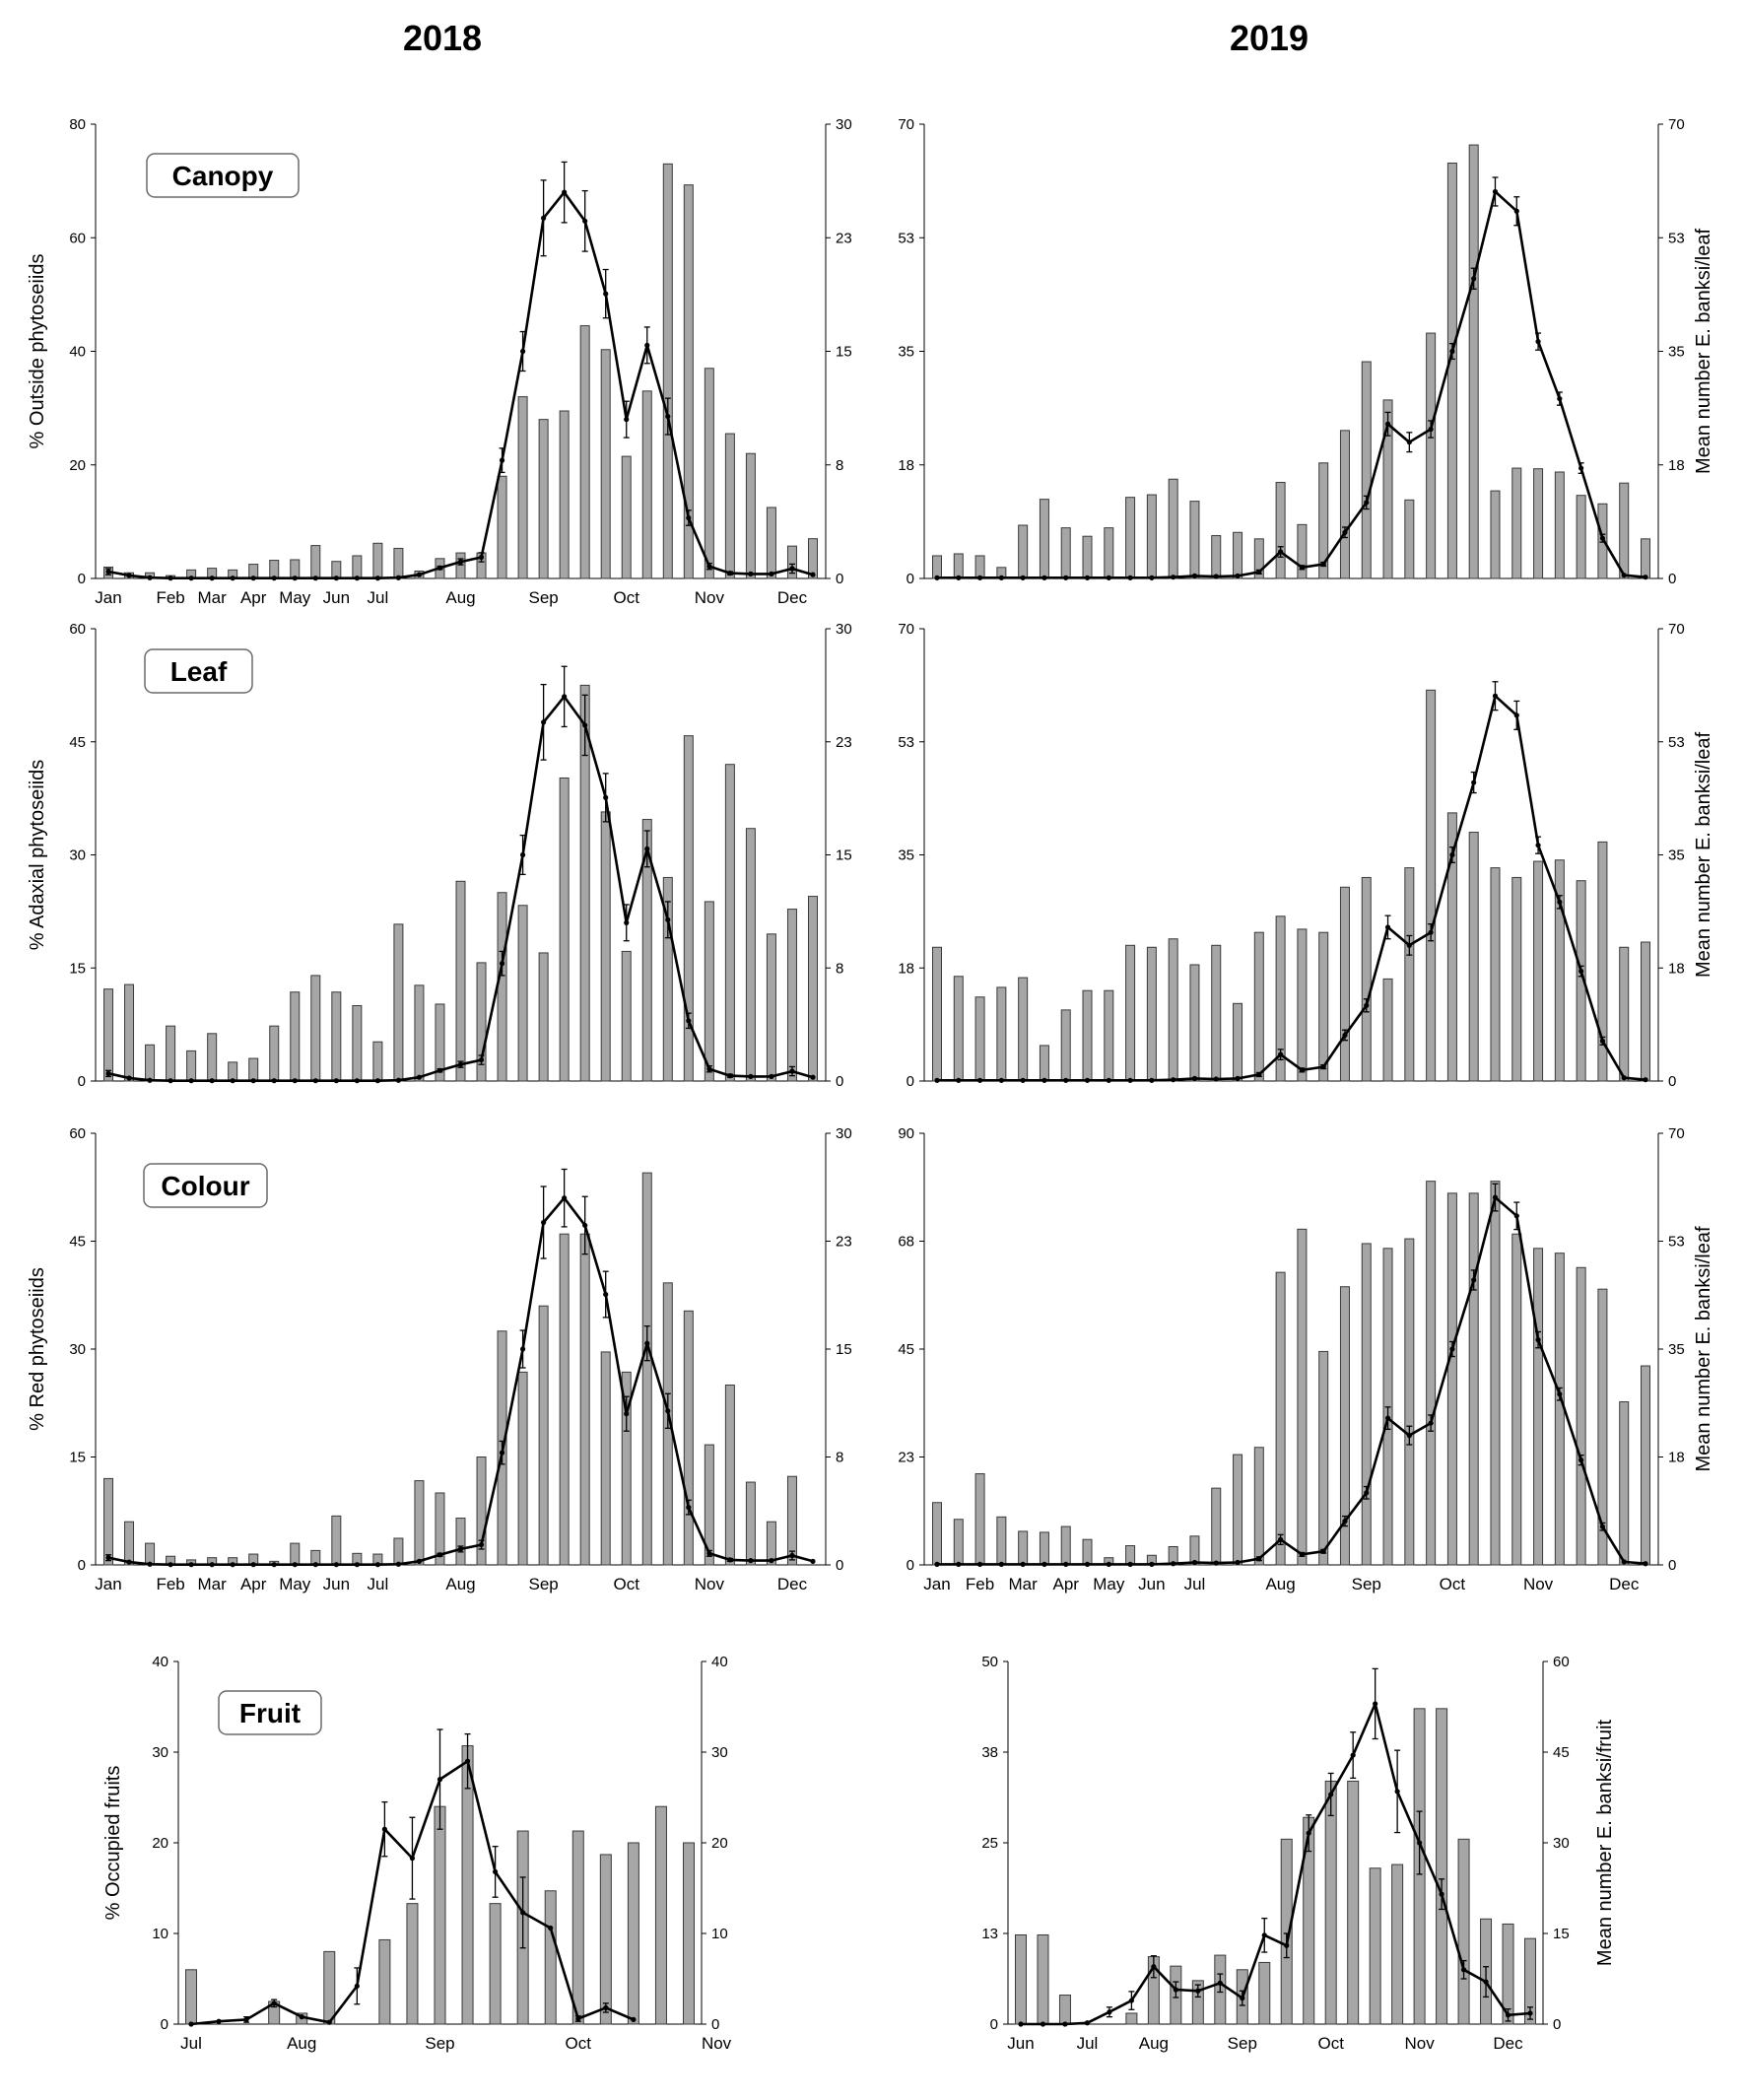 This screenshot has width=1746, height=2100. I want to click on month-label: May, so click(1109, 1584).